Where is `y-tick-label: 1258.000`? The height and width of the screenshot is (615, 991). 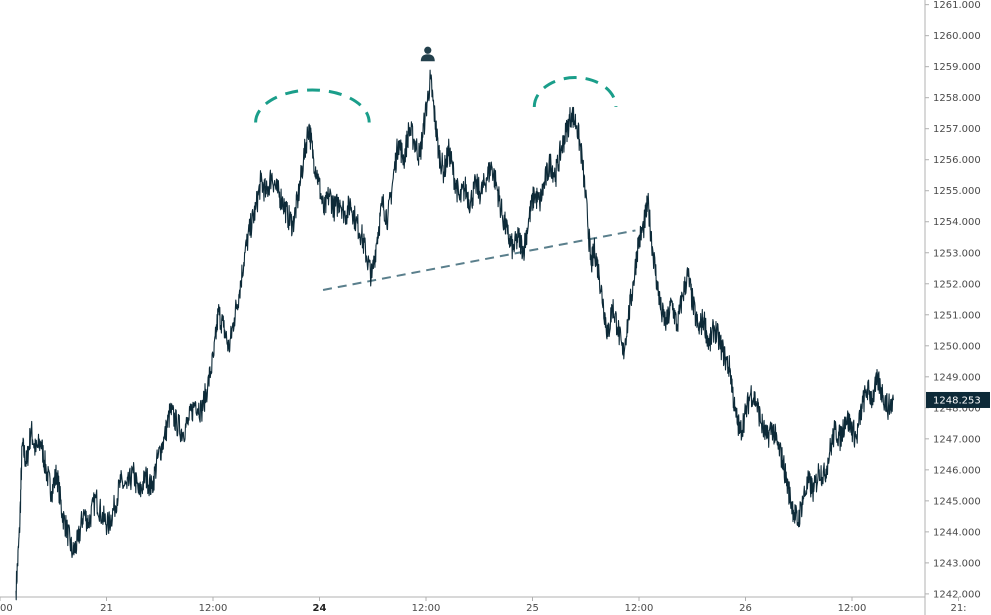
y-tick-label: 1258.000 is located at coordinates (957, 98).